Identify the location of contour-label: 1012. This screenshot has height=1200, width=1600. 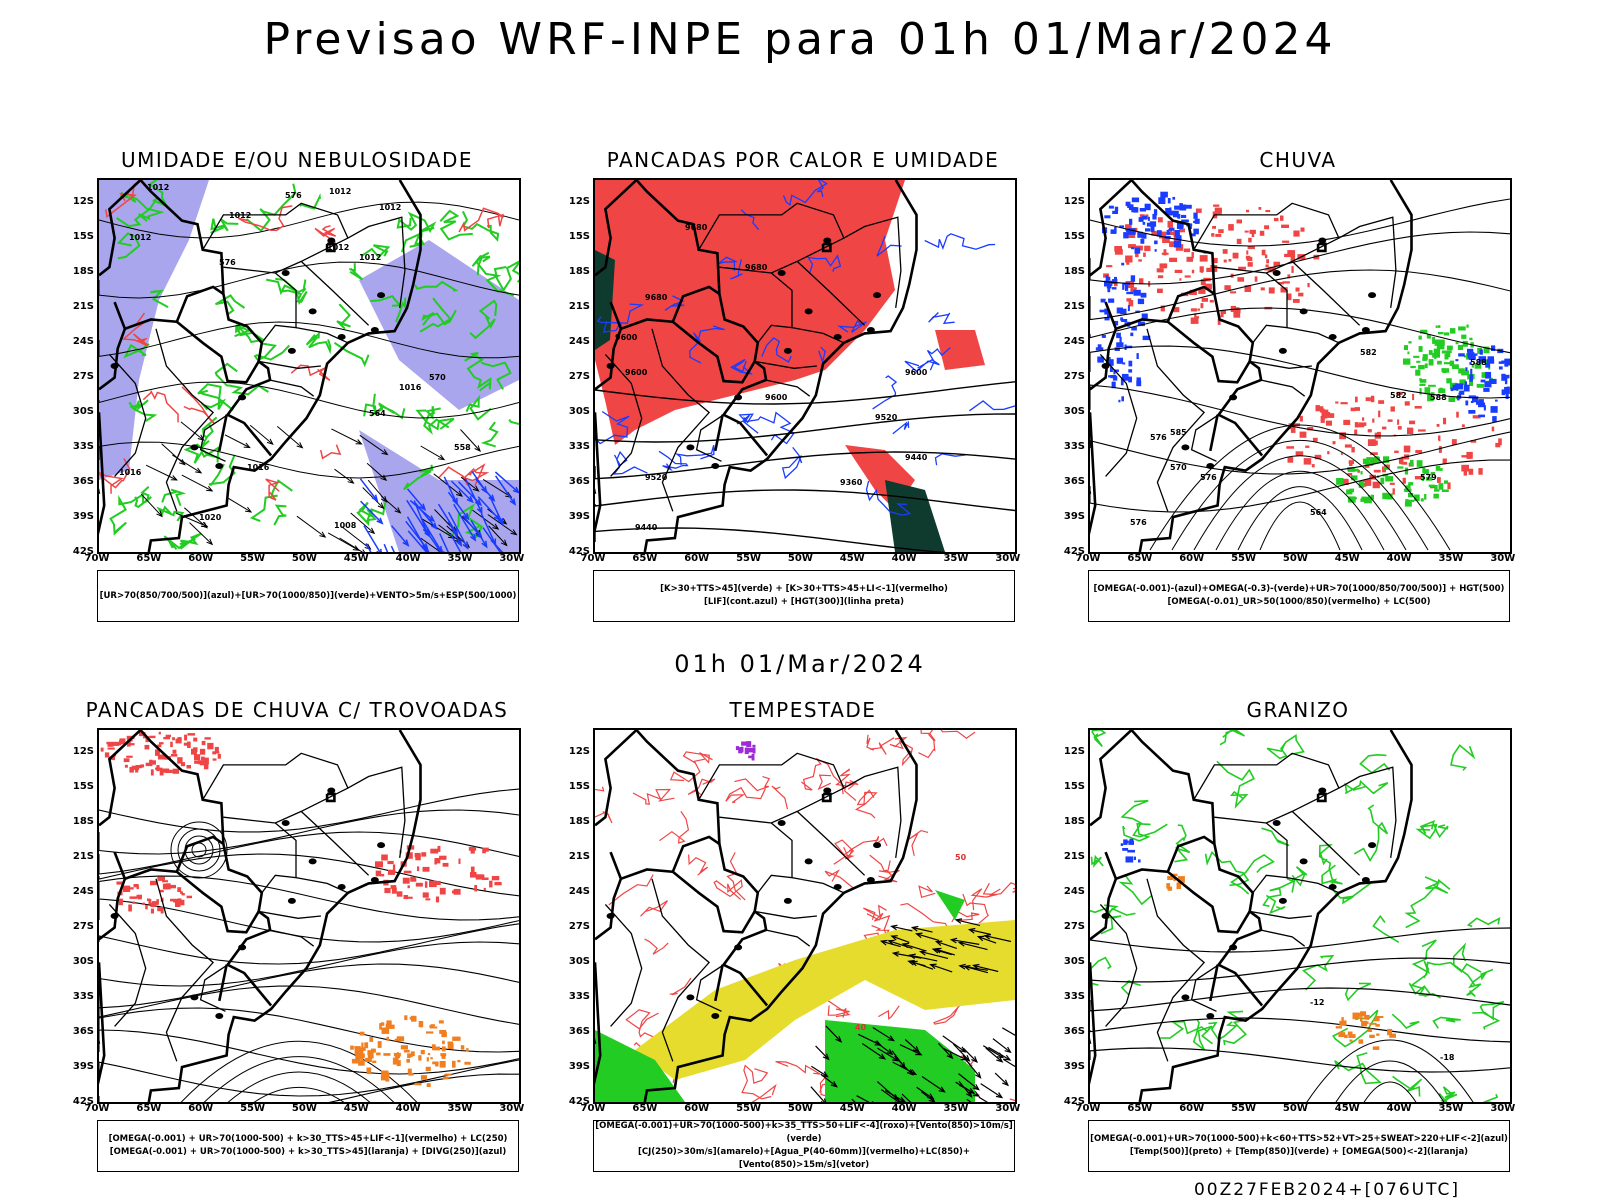
(338, 247).